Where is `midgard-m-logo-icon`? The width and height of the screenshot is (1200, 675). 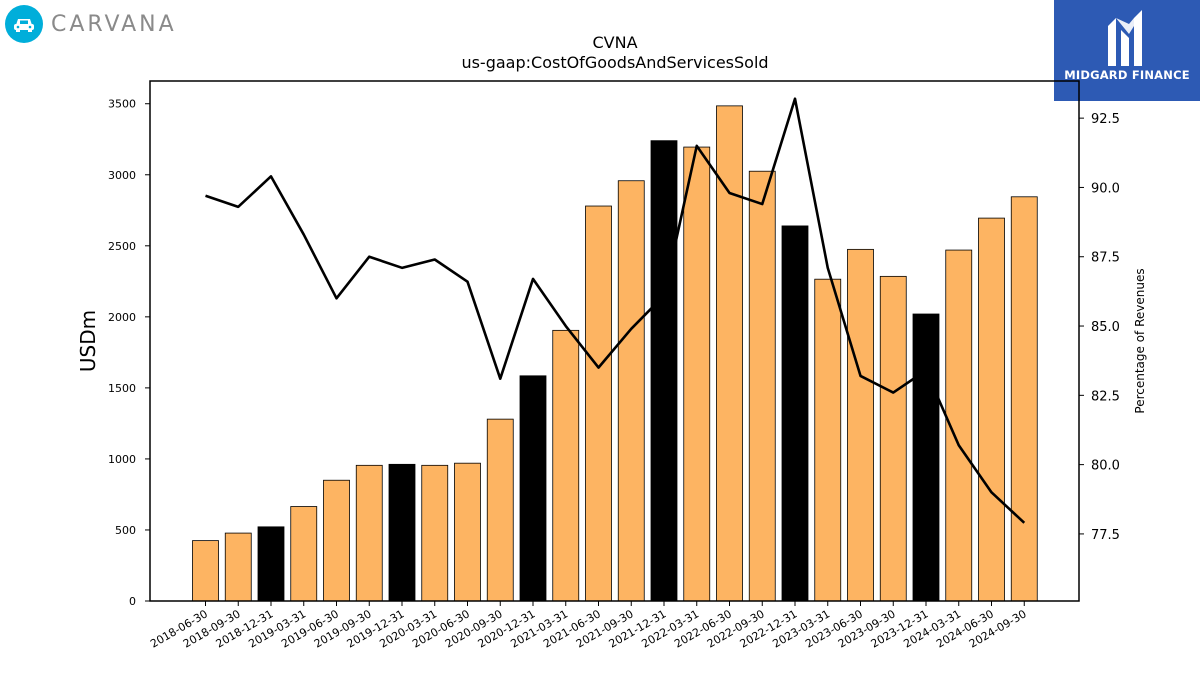
midgard-m-logo-icon is located at coordinates (1125, 38).